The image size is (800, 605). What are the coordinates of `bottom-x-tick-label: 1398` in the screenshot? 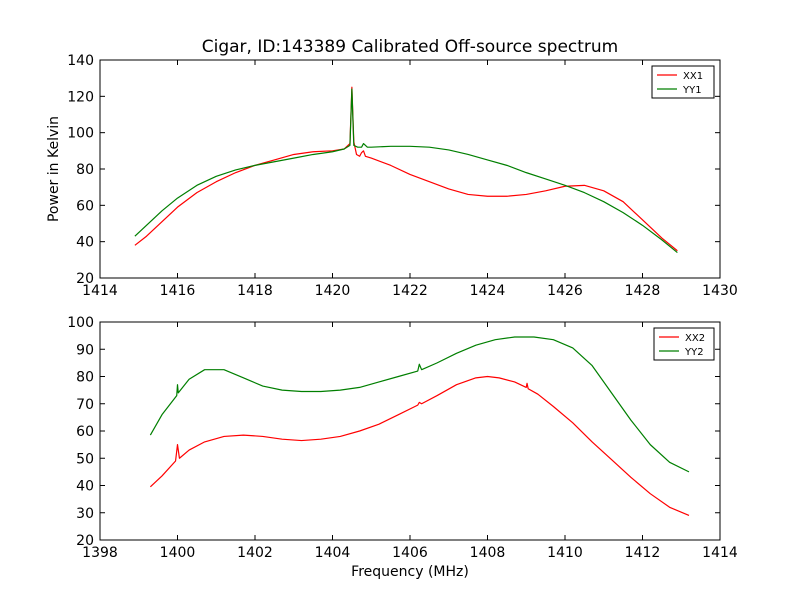 It's located at (100, 553).